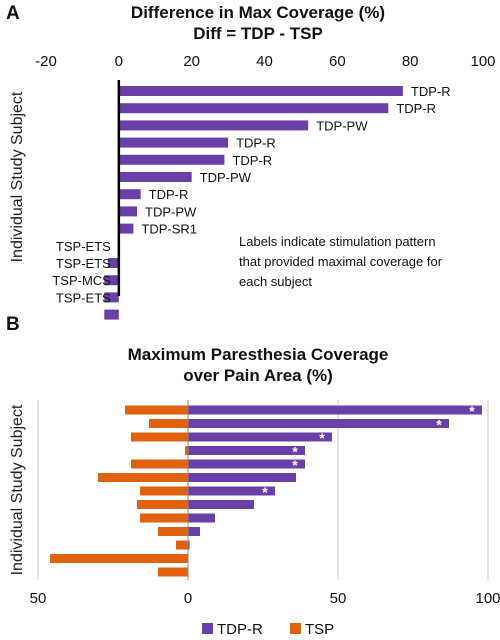 Image resolution: width=500 pixels, height=640 pixels. What do you see at coordinates (119, 61) in the screenshot?
I see `panel-a-x-tick-label: 0` at bounding box center [119, 61].